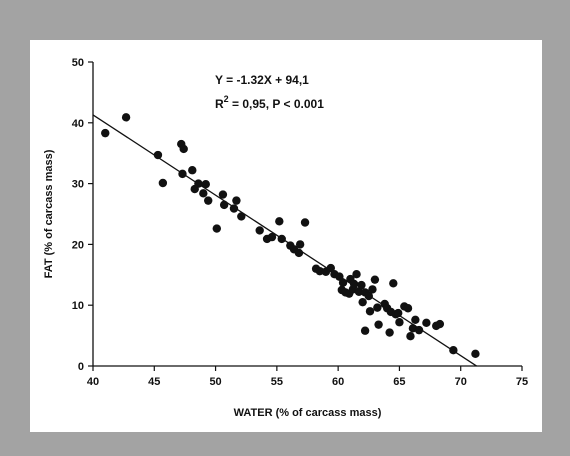 The image size is (570, 456). I want to click on x-tick-label: 45, so click(154, 382).